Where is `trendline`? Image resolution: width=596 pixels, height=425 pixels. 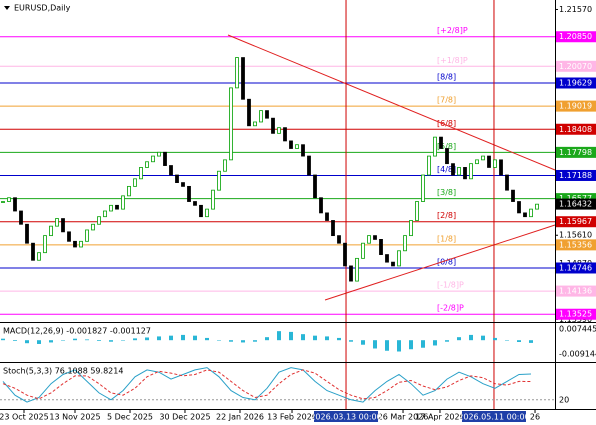
trendline is located at coordinates (440, 262).